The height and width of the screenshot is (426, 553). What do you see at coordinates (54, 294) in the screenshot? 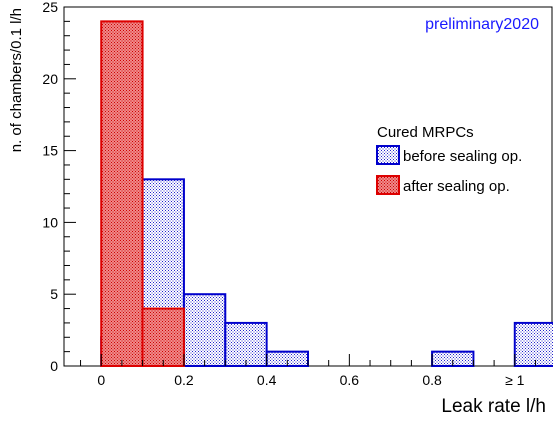
I see `y-tick-label: 5` at bounding box center [54, 294].